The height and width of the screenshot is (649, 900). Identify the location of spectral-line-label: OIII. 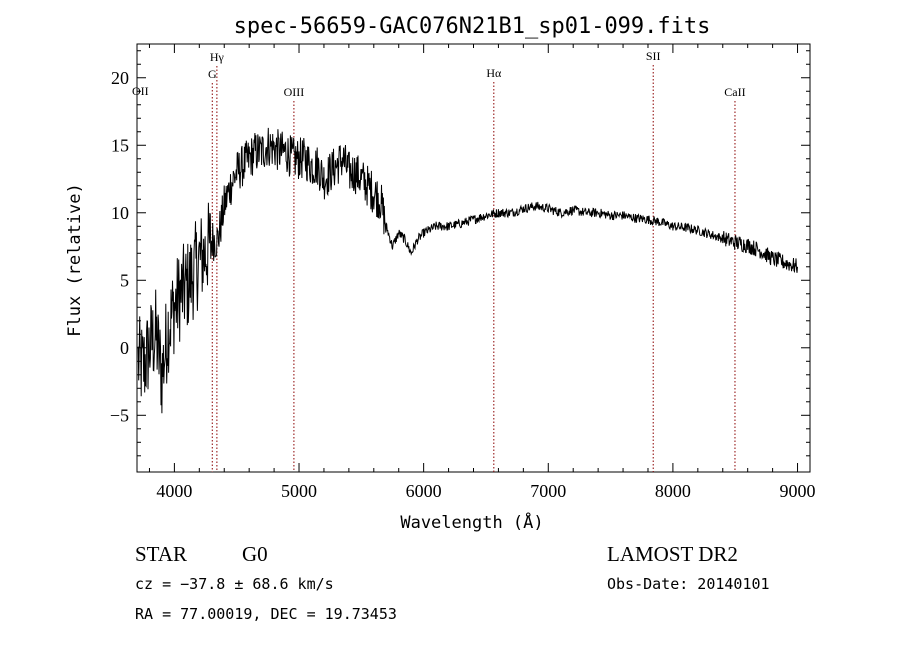
(294, 92).